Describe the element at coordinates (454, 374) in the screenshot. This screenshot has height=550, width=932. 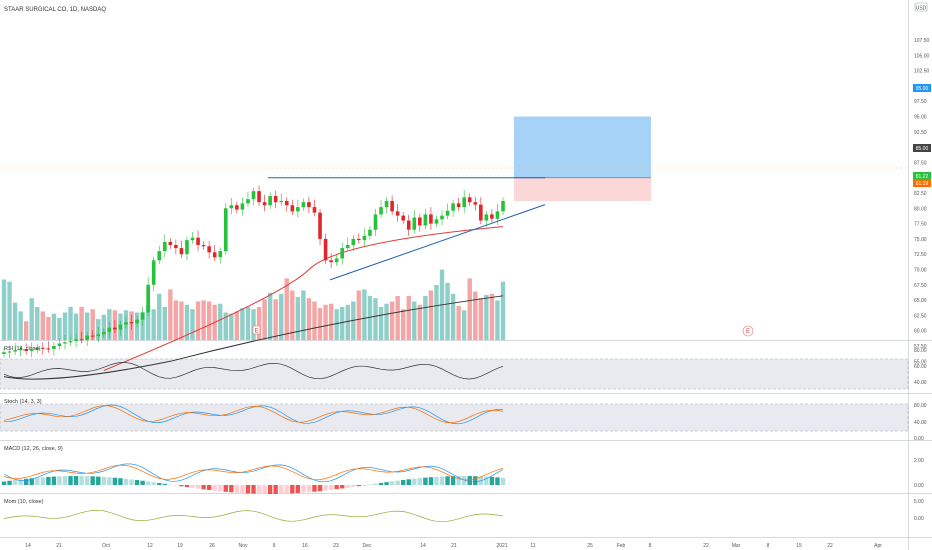
I see `rsi-band` at that location.